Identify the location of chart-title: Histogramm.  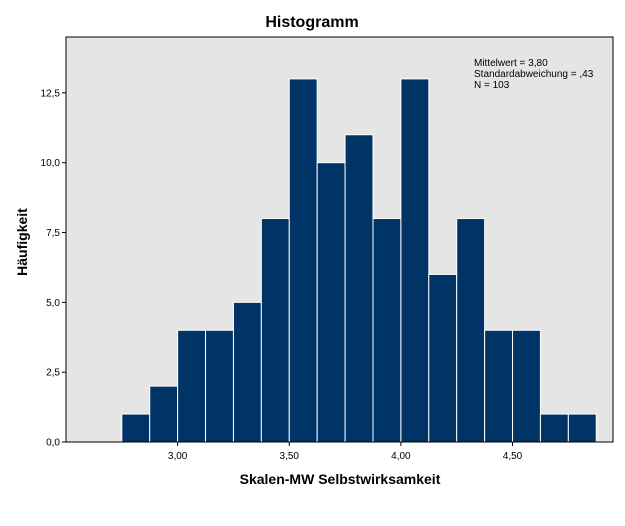
(311, 22).